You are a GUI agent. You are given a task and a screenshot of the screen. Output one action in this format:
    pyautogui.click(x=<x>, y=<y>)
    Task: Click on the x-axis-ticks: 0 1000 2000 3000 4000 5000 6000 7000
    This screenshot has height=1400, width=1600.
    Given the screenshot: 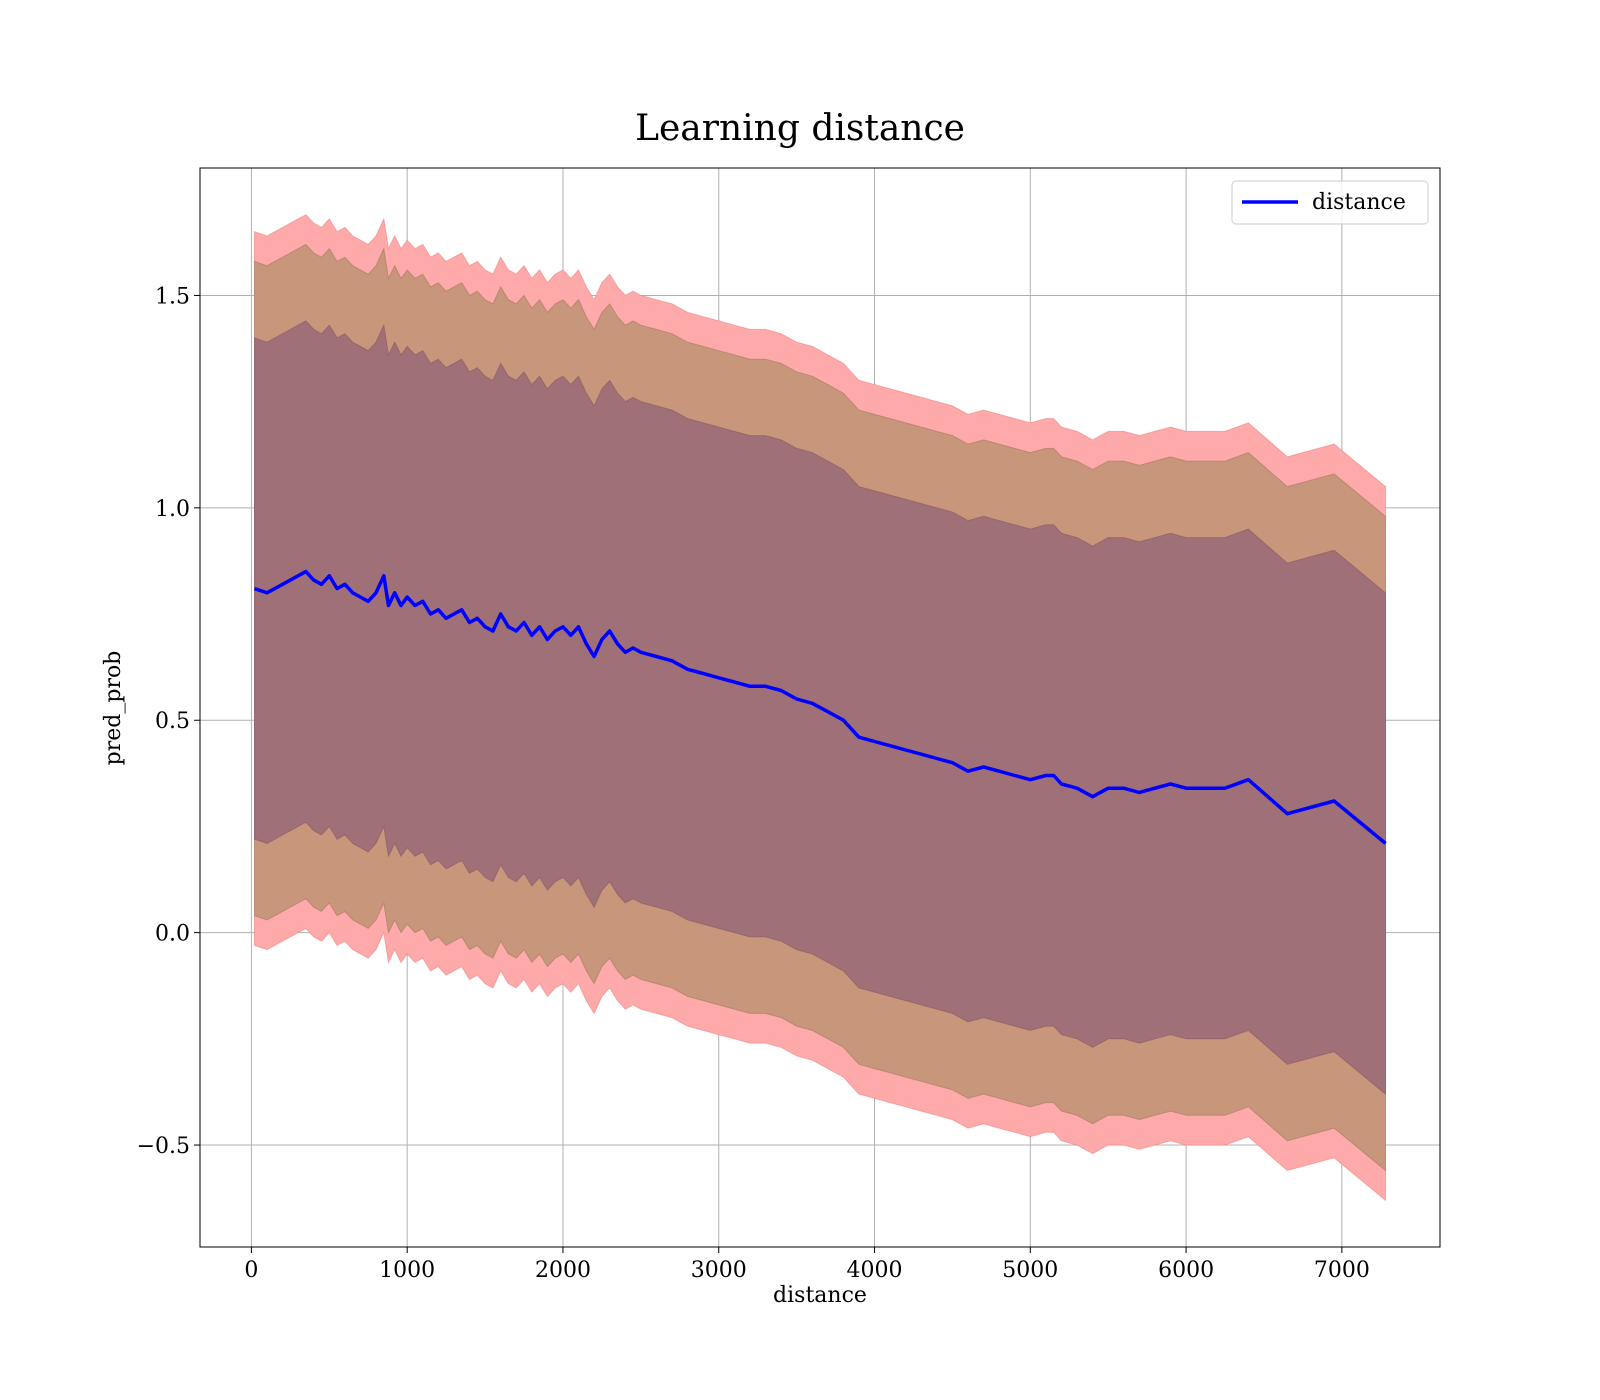 What is the action you would take?
    pyautogui.click(x=807, y=1265)
    